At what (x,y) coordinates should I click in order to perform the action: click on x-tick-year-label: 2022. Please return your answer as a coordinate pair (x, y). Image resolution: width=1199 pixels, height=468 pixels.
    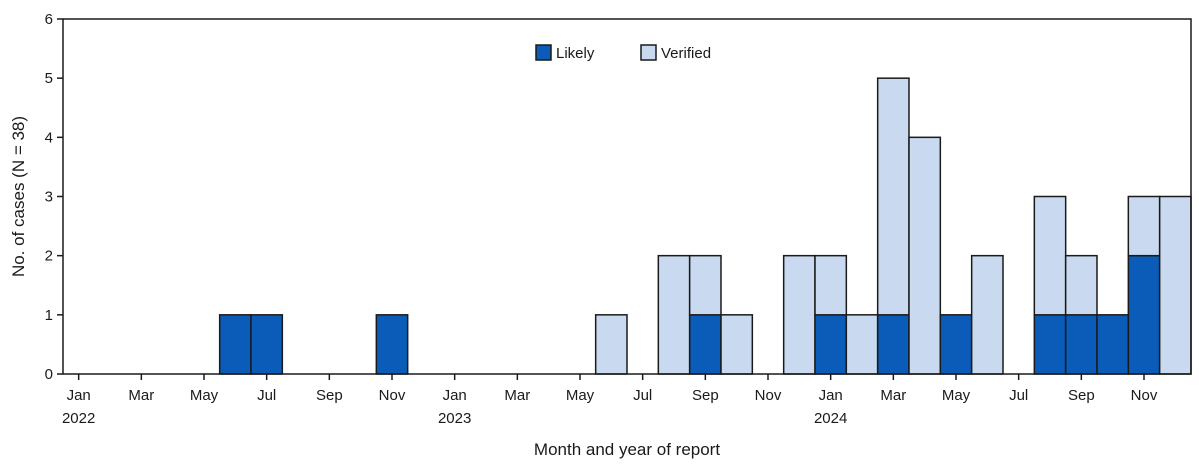
    Looking at the image, I should click on (78, 418).